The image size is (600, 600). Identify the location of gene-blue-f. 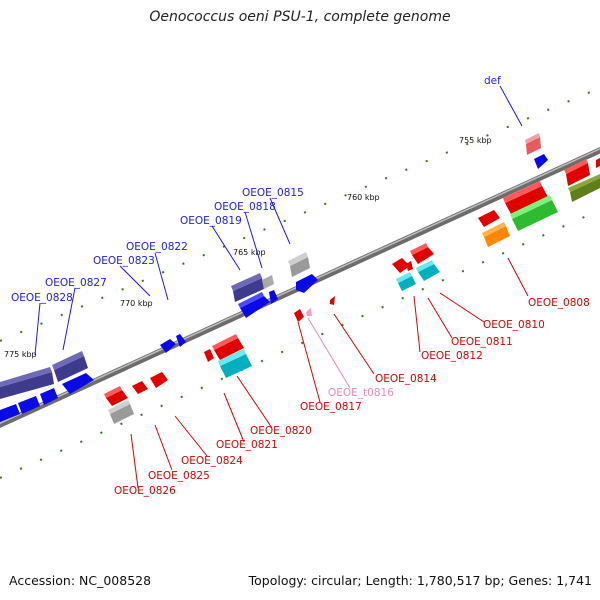
(78, 383).